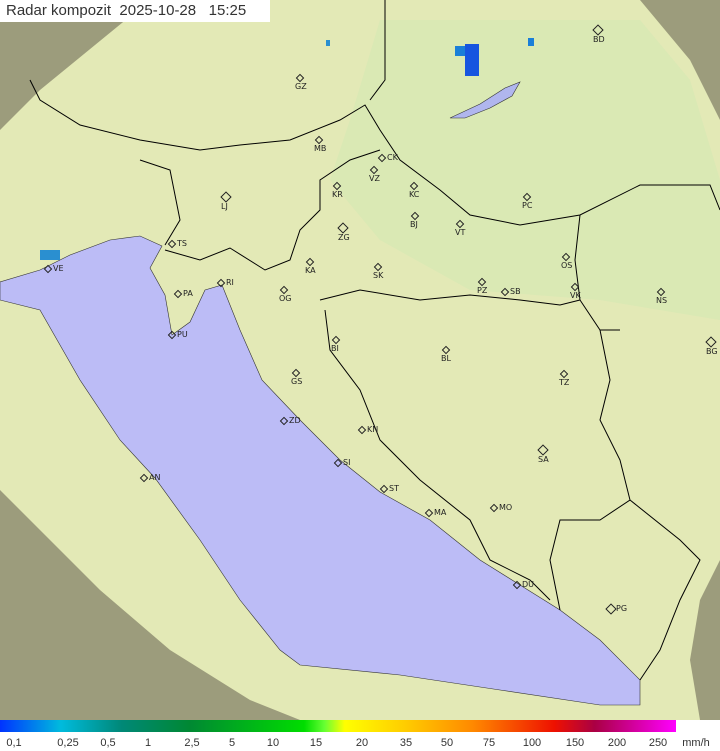  I want to click on title-text: Radar kompozit, so click(59, 10).